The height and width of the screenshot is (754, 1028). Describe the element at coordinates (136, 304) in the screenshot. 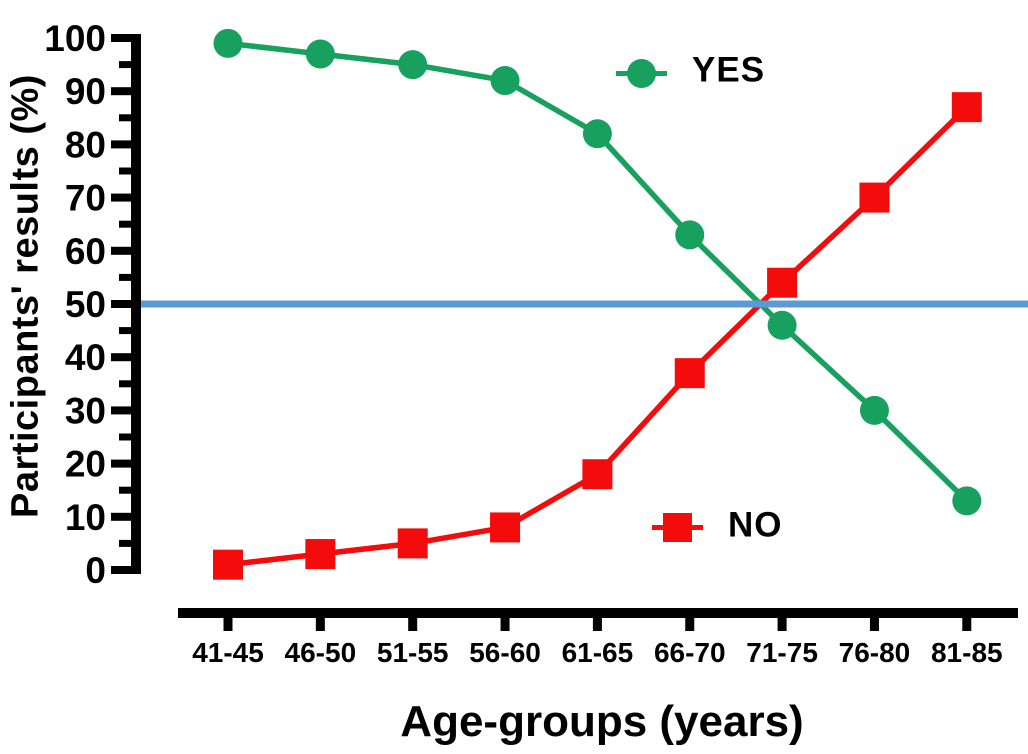

I see `y-axis-line` at that location.